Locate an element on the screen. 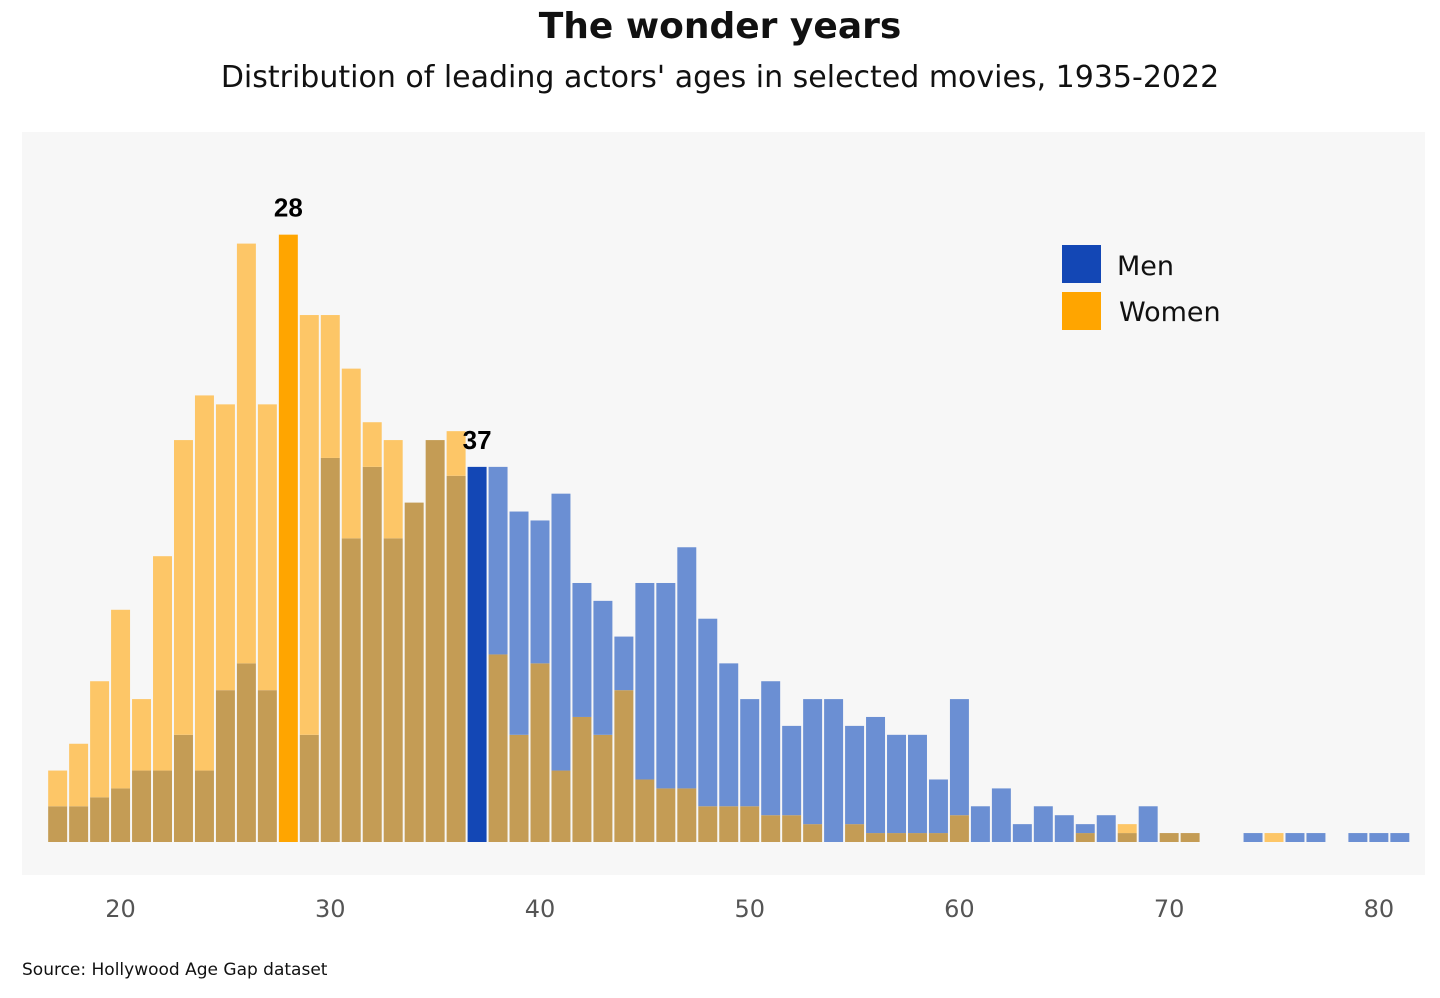  annotations-group: 28 37 is located at coordinates (383, 324).